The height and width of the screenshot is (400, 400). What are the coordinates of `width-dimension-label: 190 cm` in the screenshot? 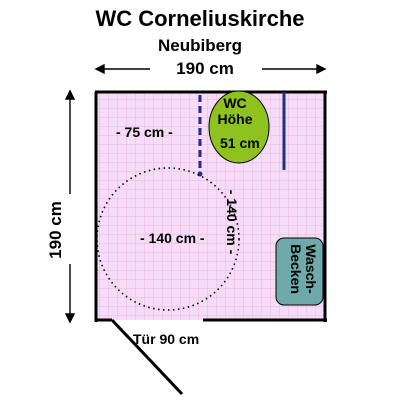 It's located at (205, 68).